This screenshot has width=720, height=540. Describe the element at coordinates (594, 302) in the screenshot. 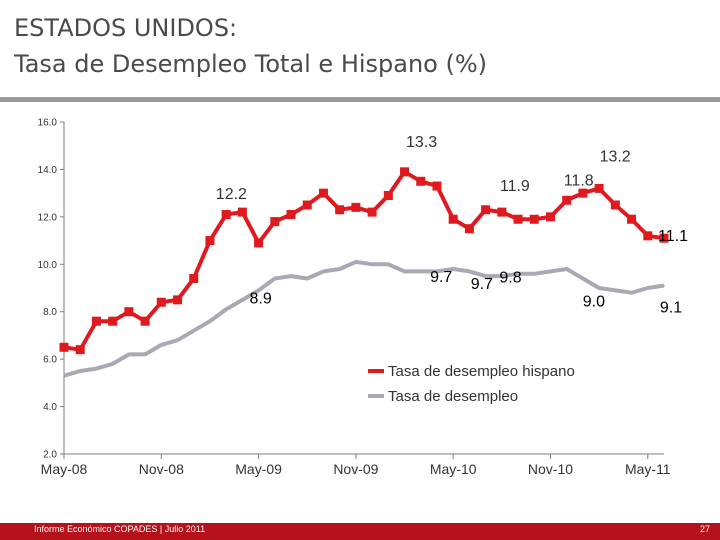

I see `data-label: 9.0` at that location.